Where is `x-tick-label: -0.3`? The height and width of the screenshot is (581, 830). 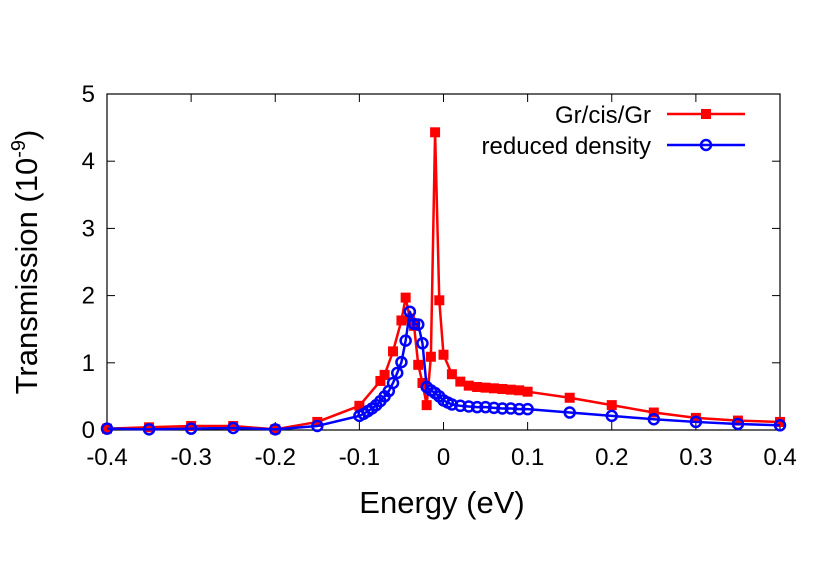
x-tick-label: -0.3 is located at coordinates (190, 457).